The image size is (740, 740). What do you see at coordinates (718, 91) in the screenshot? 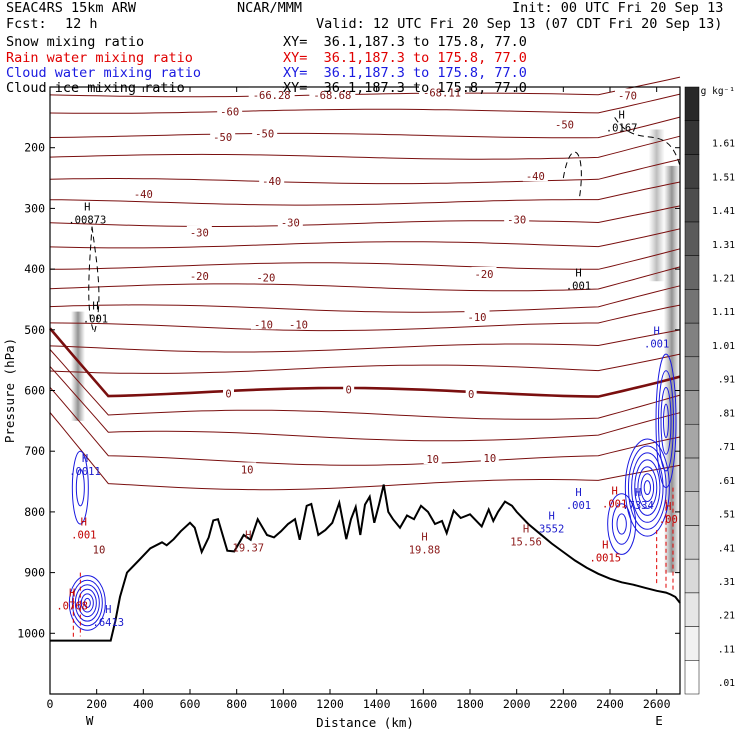
I see `colorbar-unit: g kg⁻¹` at bounding box center [718, 91].